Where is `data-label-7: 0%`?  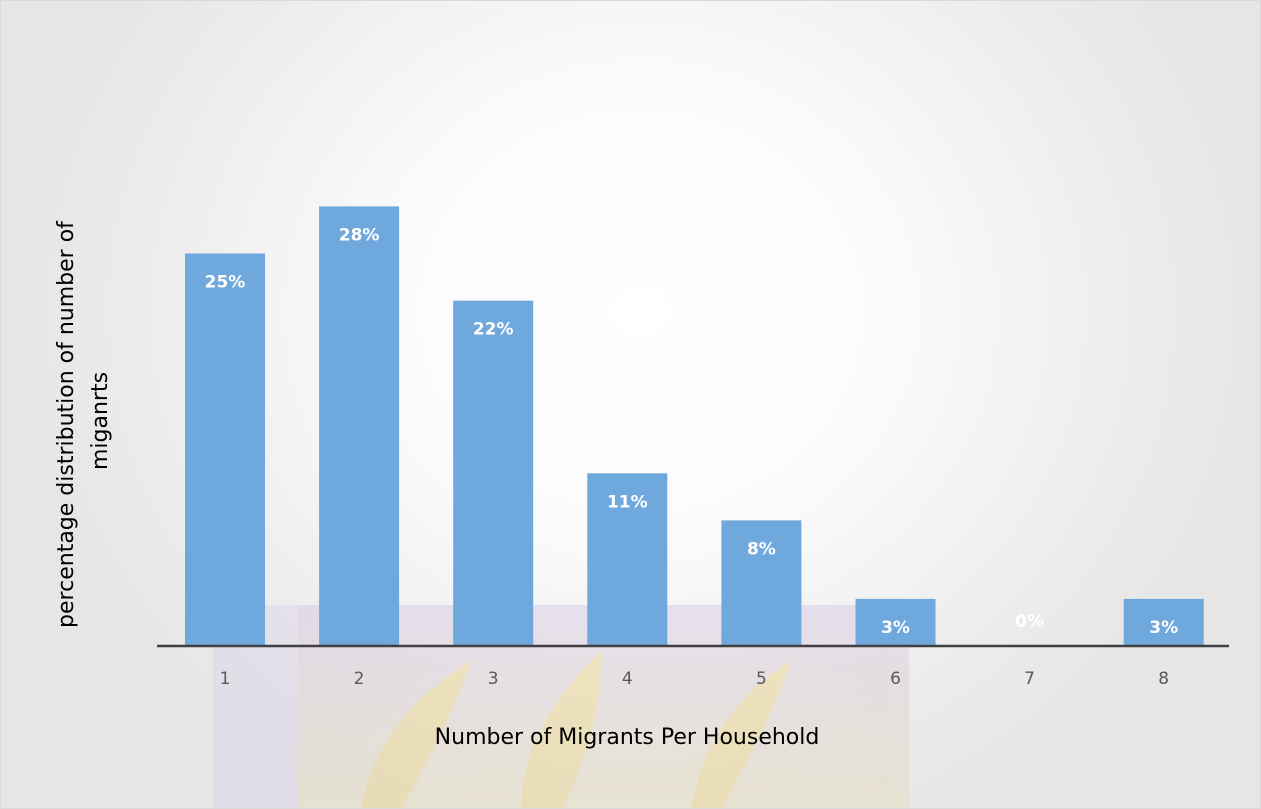 data-label-7: 0% is located at coordinates (1029, 622).